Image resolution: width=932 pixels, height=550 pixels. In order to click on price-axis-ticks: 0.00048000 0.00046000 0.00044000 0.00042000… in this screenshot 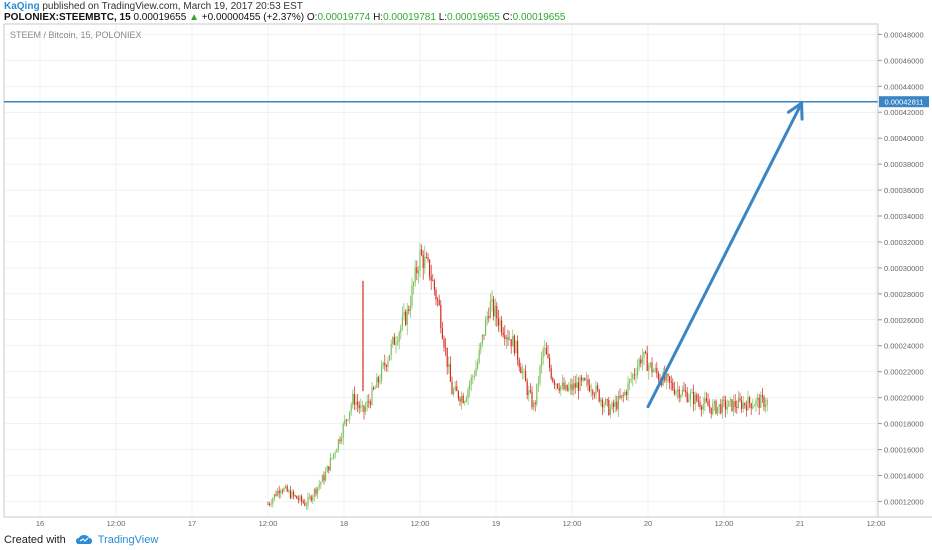, I will do `click(901, 268)`.